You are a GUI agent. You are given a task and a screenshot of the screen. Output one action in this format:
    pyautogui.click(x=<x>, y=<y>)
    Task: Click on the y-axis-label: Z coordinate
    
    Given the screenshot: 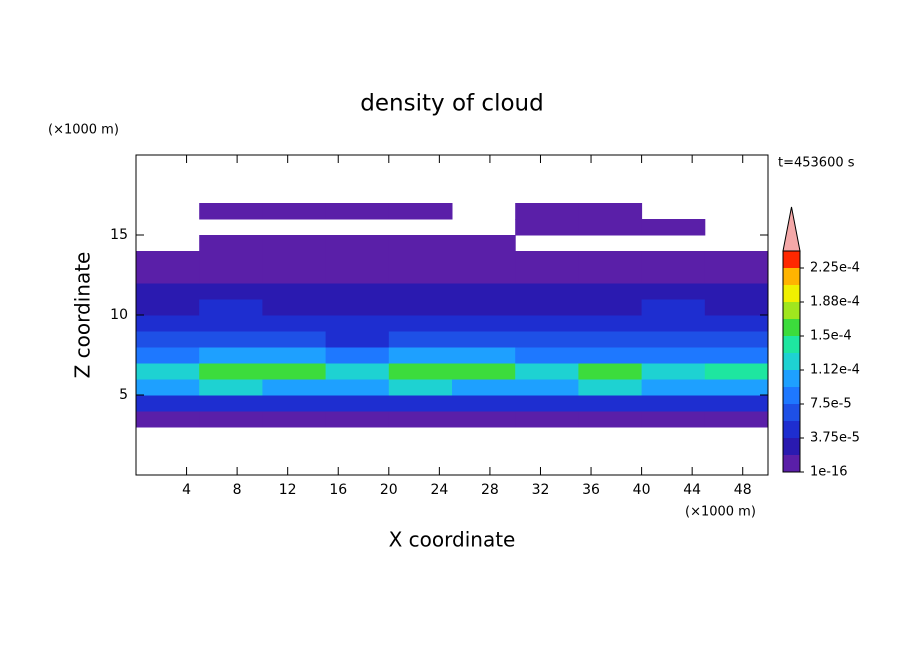 What is the action you would take?
    pyautogui.click(x=83, y=315)
    